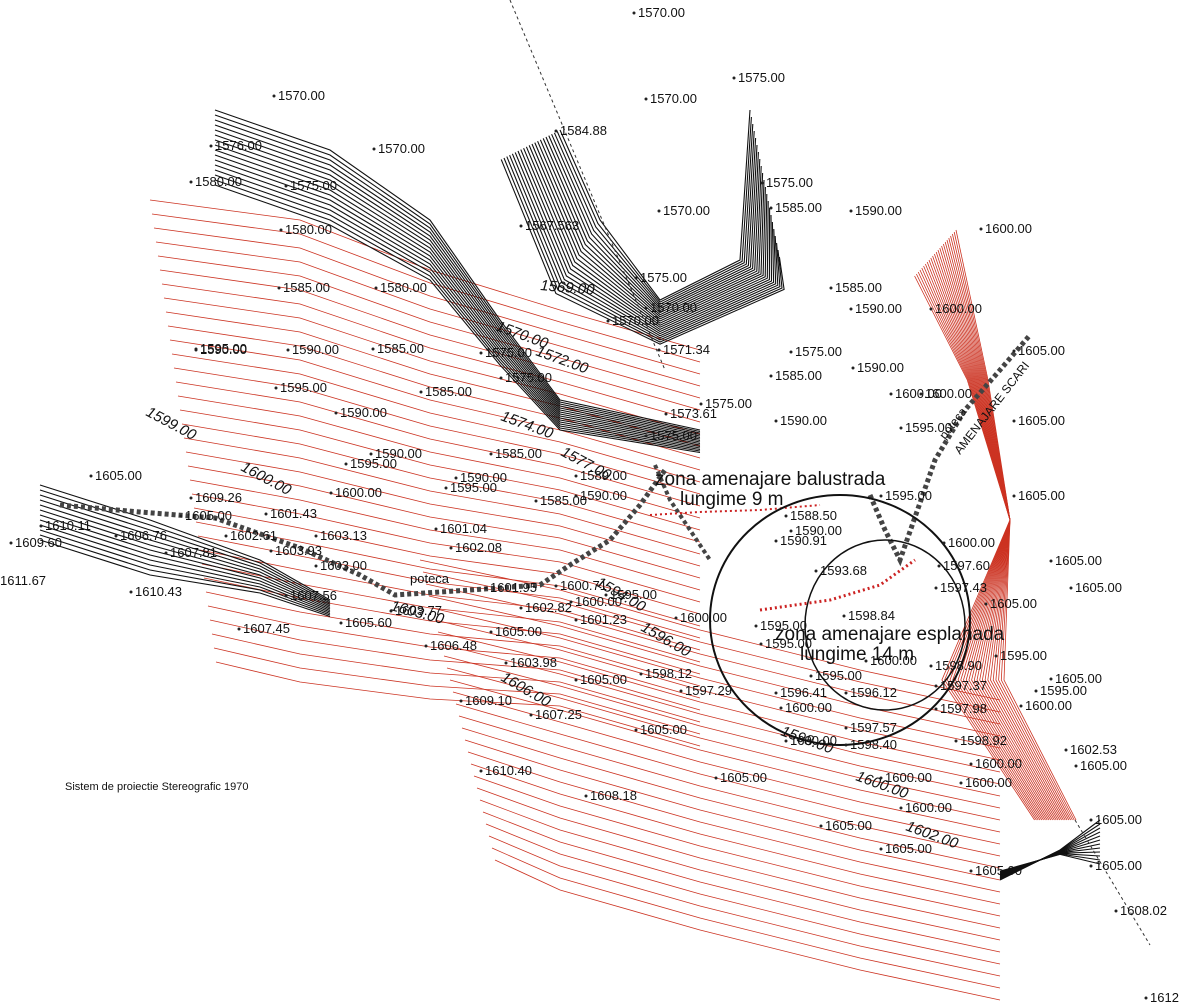 The image size is (1190, 1008). What do you see at coordinates (533, 662) in the screenshot?
I see `elevation-label: 1603.98` at bounding box center [533, 662].